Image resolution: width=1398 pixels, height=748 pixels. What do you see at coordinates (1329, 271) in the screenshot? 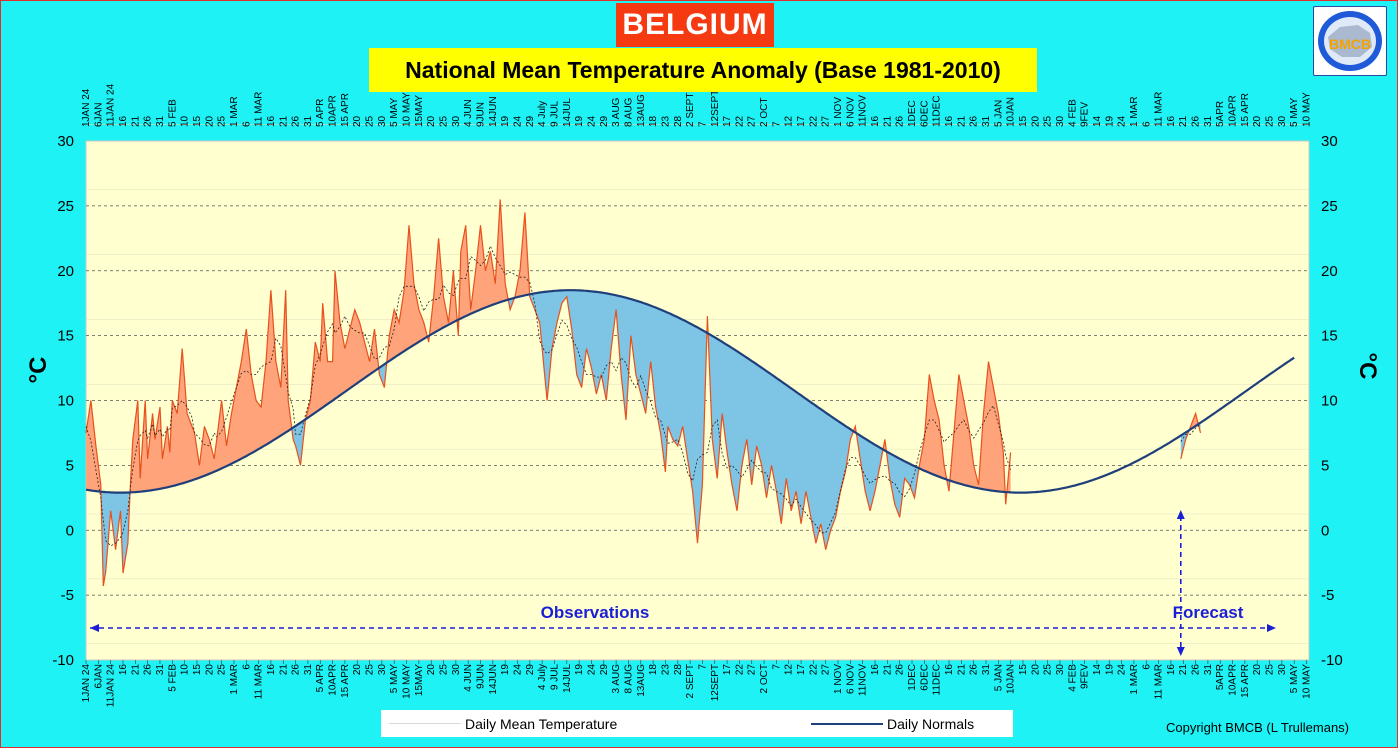
I see `y-tick-label-right: 20` at bounding box center [1329, 271].